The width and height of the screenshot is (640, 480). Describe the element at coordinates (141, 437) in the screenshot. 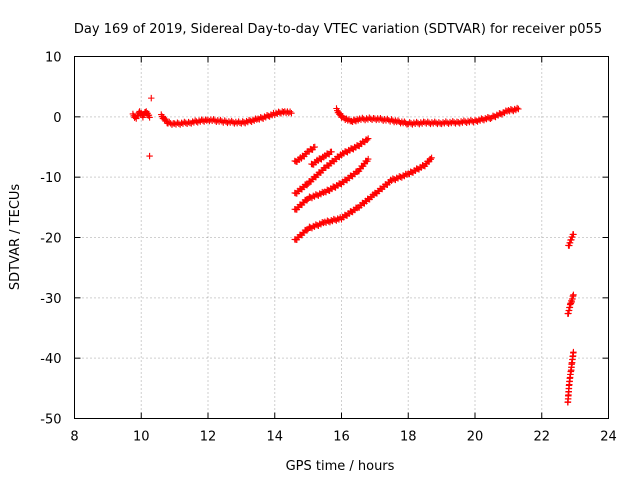

I see `x-tick-label: 10` at that location.